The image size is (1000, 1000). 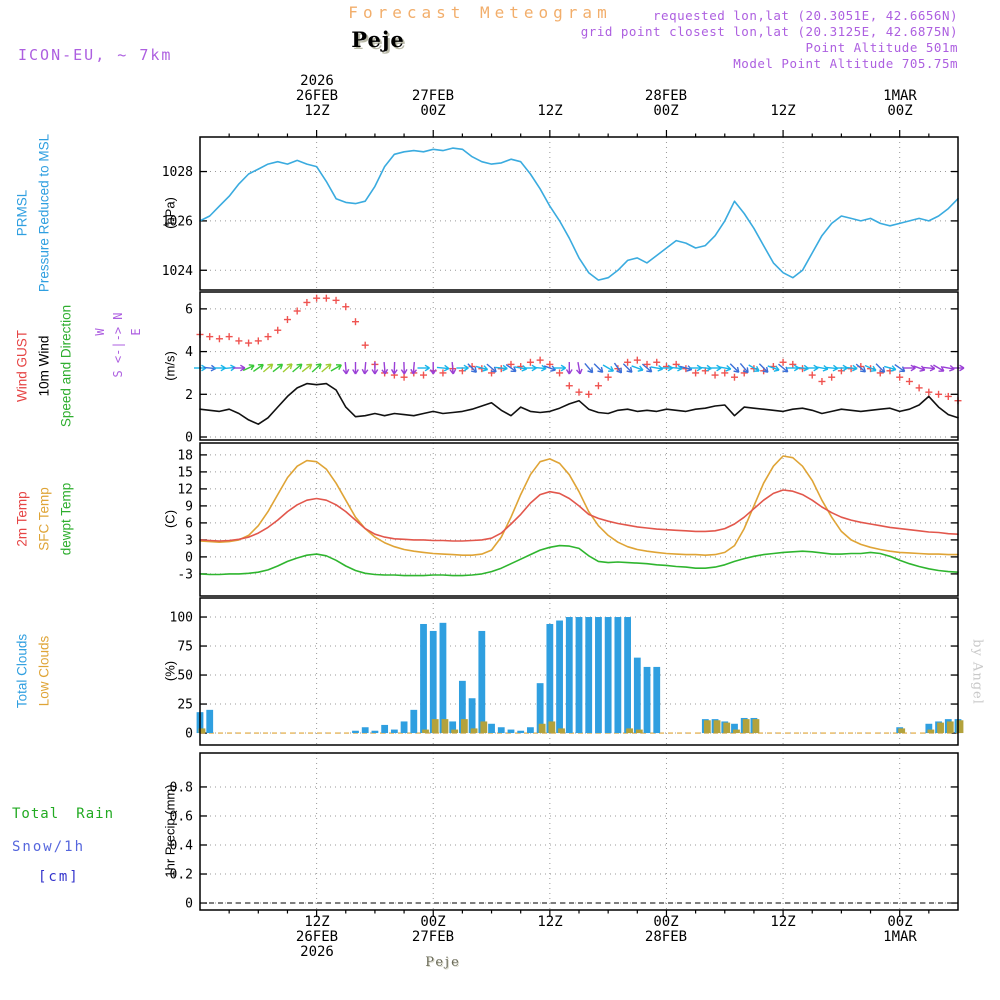 I want to click on top-axis-tick-2: 12Z, so click(x=549, y=96).